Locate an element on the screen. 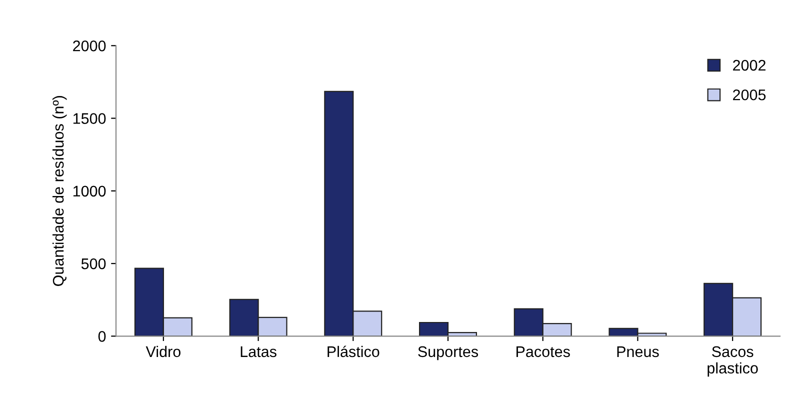 The image size is (800, 415). x-tick-label: Pneus is located at coordinates (638, 352).